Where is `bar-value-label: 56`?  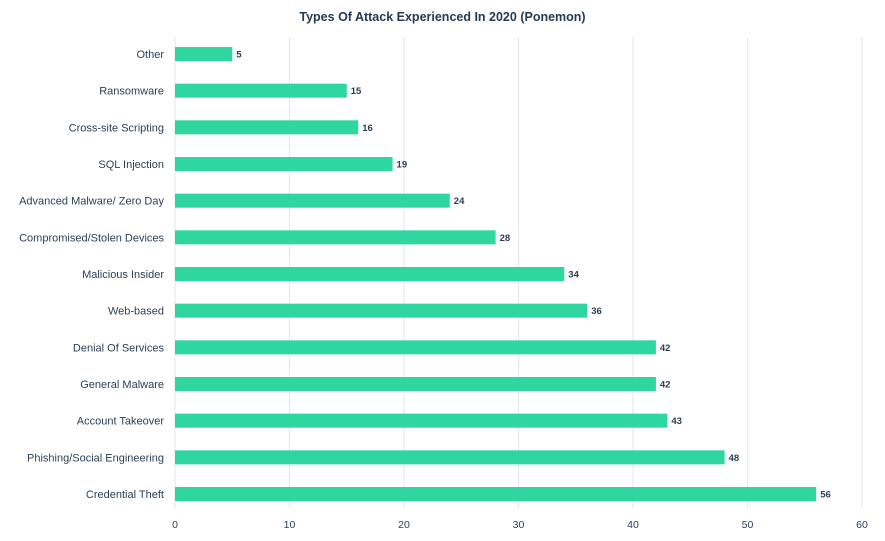
bar-value-label: 56 is located at coordinates (825, 495).